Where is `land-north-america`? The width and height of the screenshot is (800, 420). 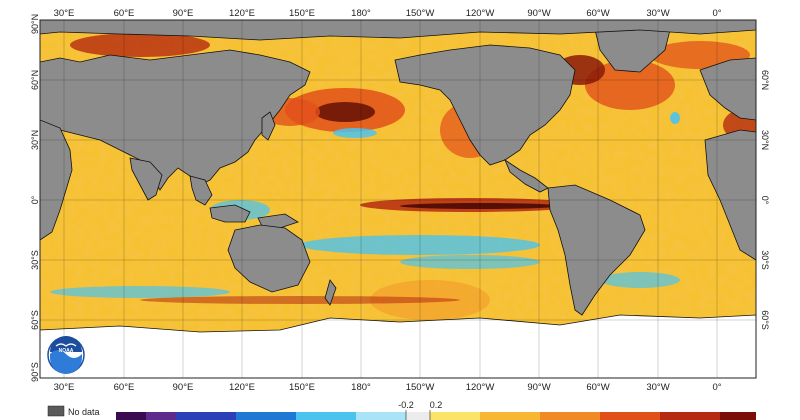
land-north-america is located at coordinates (485, 105).